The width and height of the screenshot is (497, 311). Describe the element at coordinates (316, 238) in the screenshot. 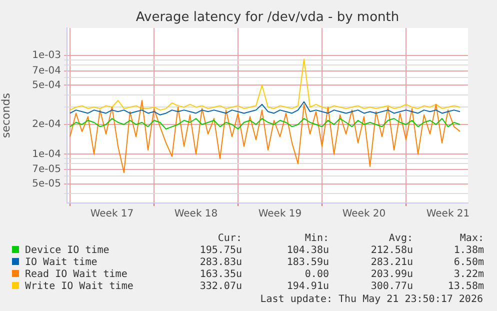

I see `text: Min:` at that location.